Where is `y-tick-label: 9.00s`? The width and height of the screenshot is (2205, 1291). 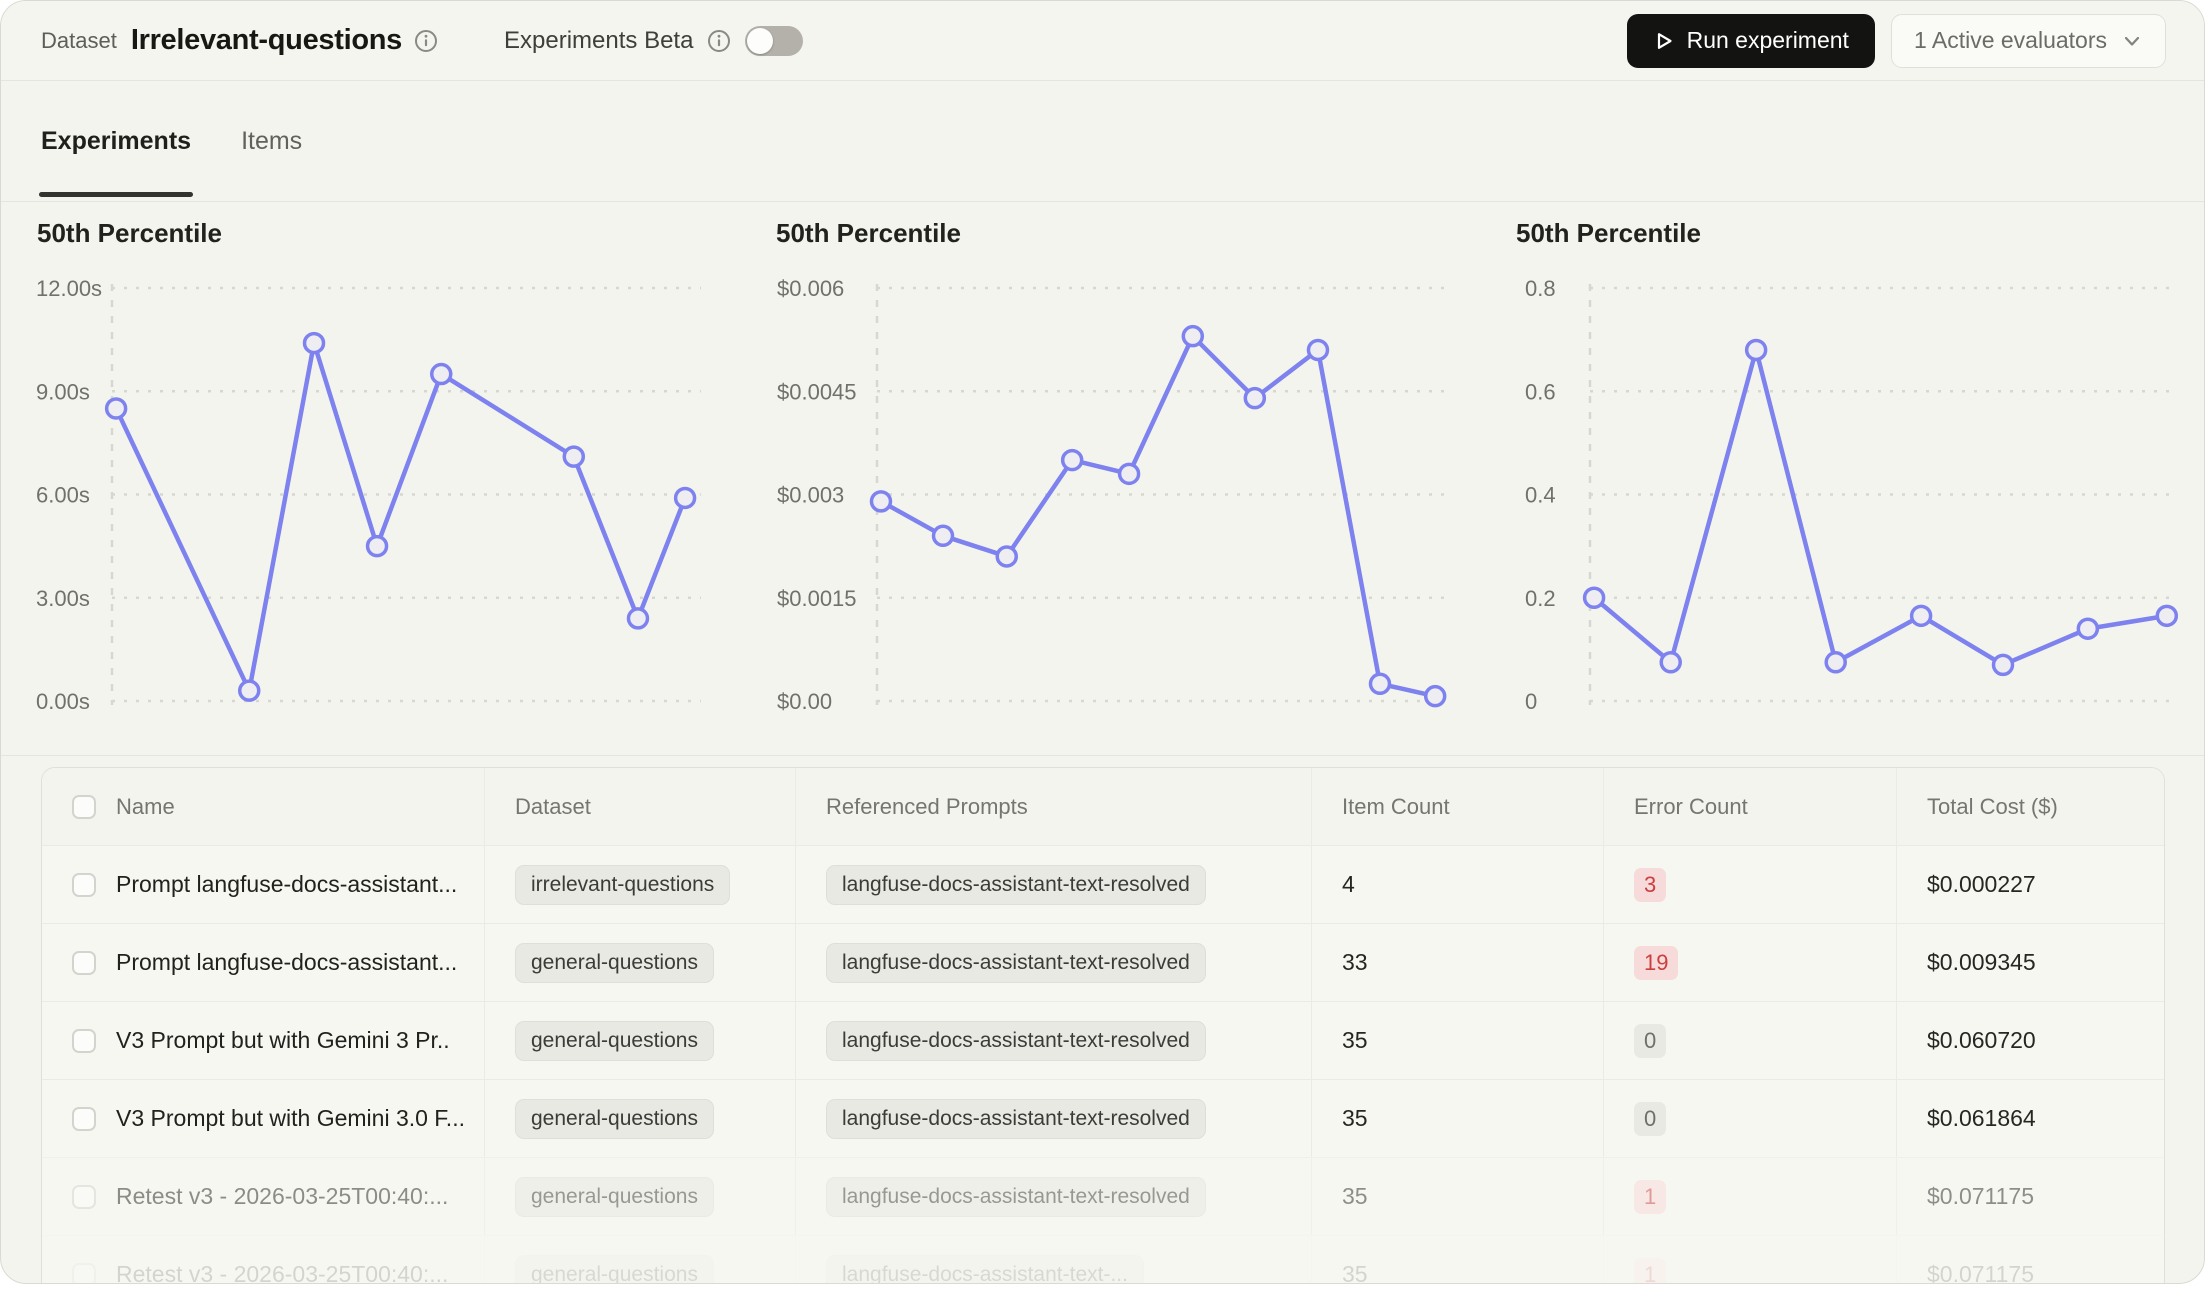
y-tick-label: 9.00s is located at coordinates (63, 391).